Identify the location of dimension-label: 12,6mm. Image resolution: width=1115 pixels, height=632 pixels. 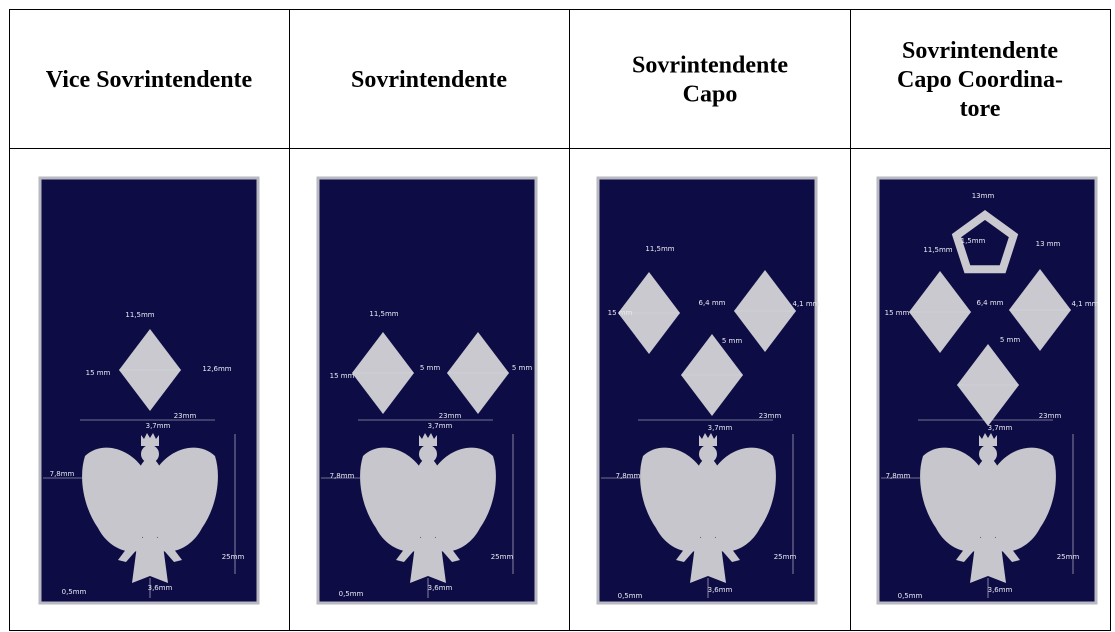
(216, 369).